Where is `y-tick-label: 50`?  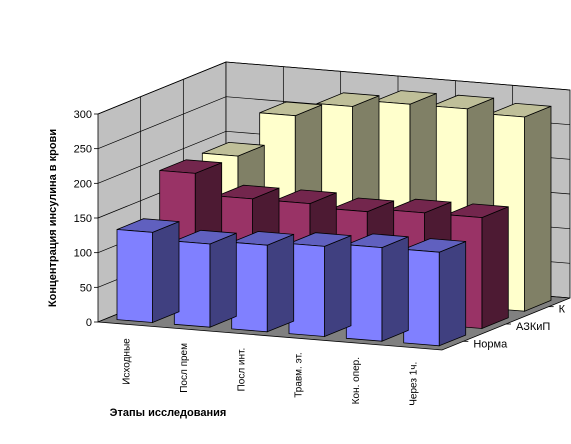
y-tick-label: 50 is located at coordinates (86, 288).